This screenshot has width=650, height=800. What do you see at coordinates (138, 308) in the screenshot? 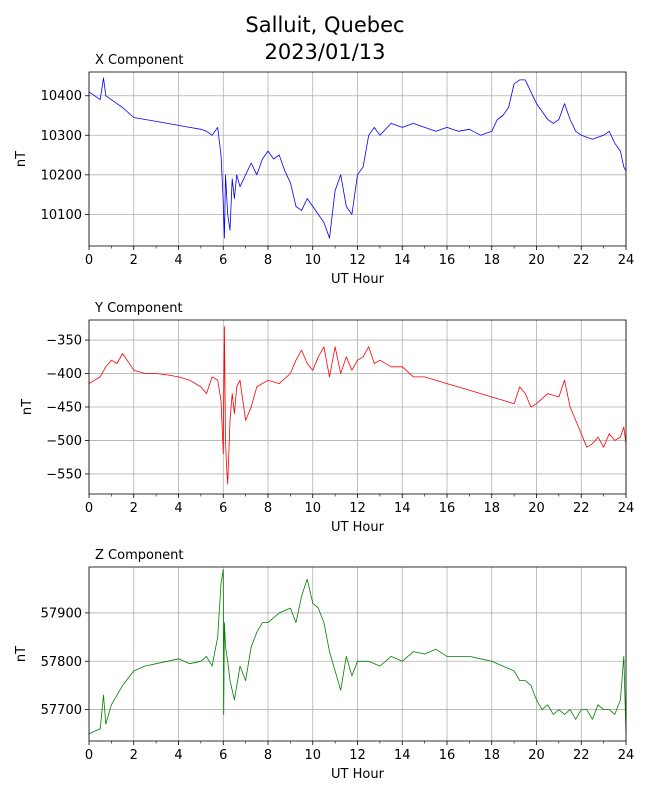
I see `y-panel-title: Y Component` at bounding box center [138, 308].